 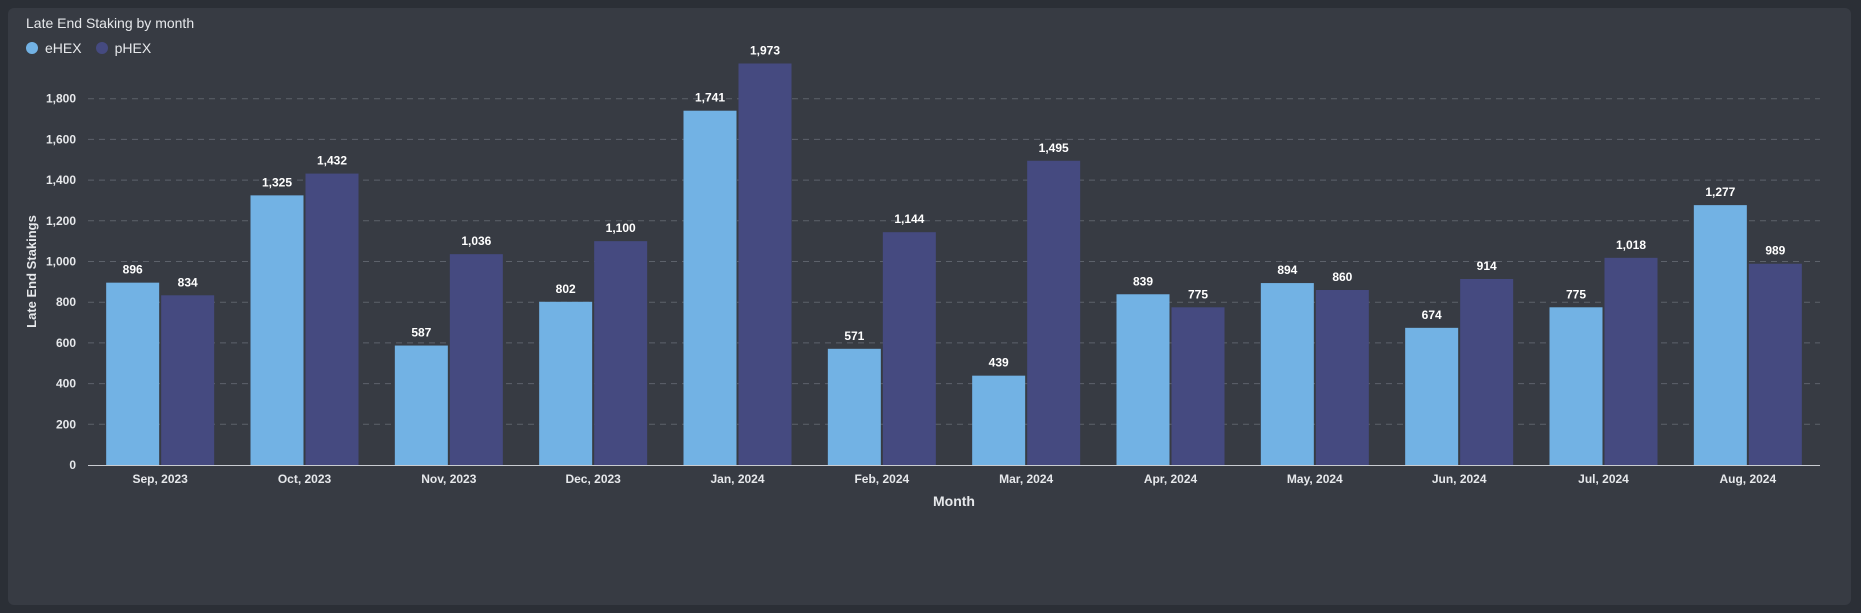 I want to click on chart-title: Late End Staking by month, so click(x=110, y=23).